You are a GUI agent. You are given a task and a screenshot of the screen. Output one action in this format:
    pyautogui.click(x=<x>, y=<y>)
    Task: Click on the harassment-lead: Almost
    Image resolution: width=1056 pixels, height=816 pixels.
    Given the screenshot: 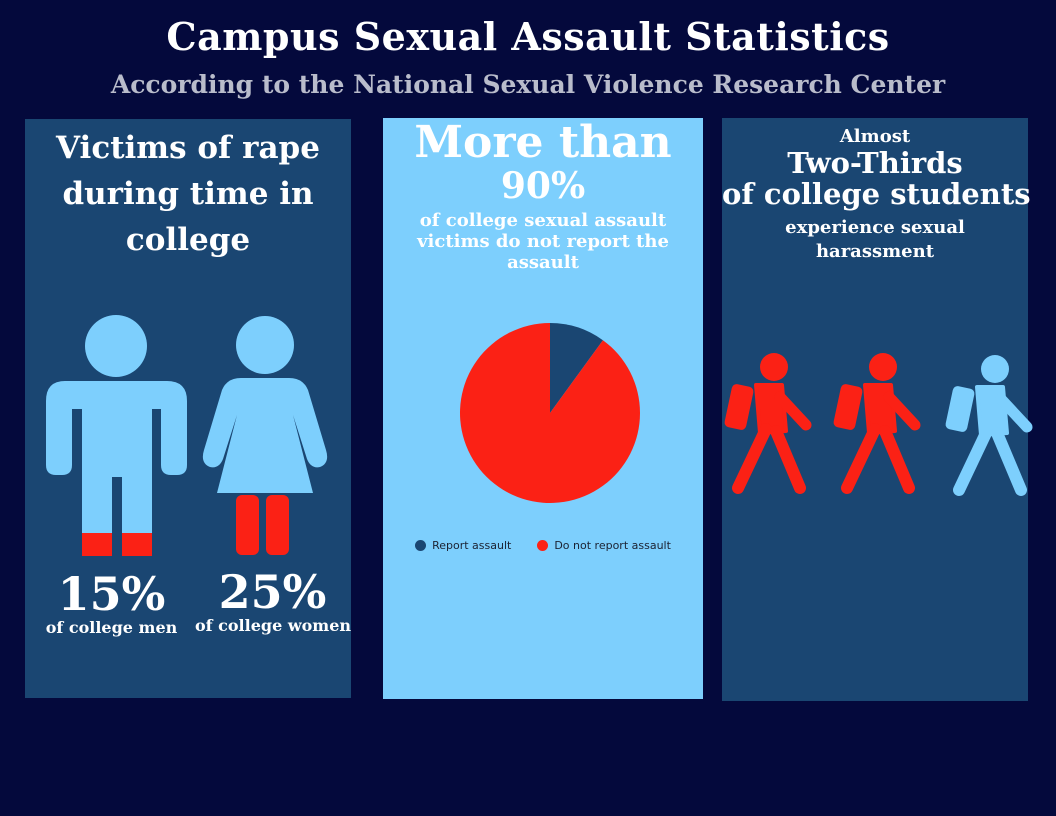 What is the action you would take?
    pyautogui.click(x=875, y=136)
    